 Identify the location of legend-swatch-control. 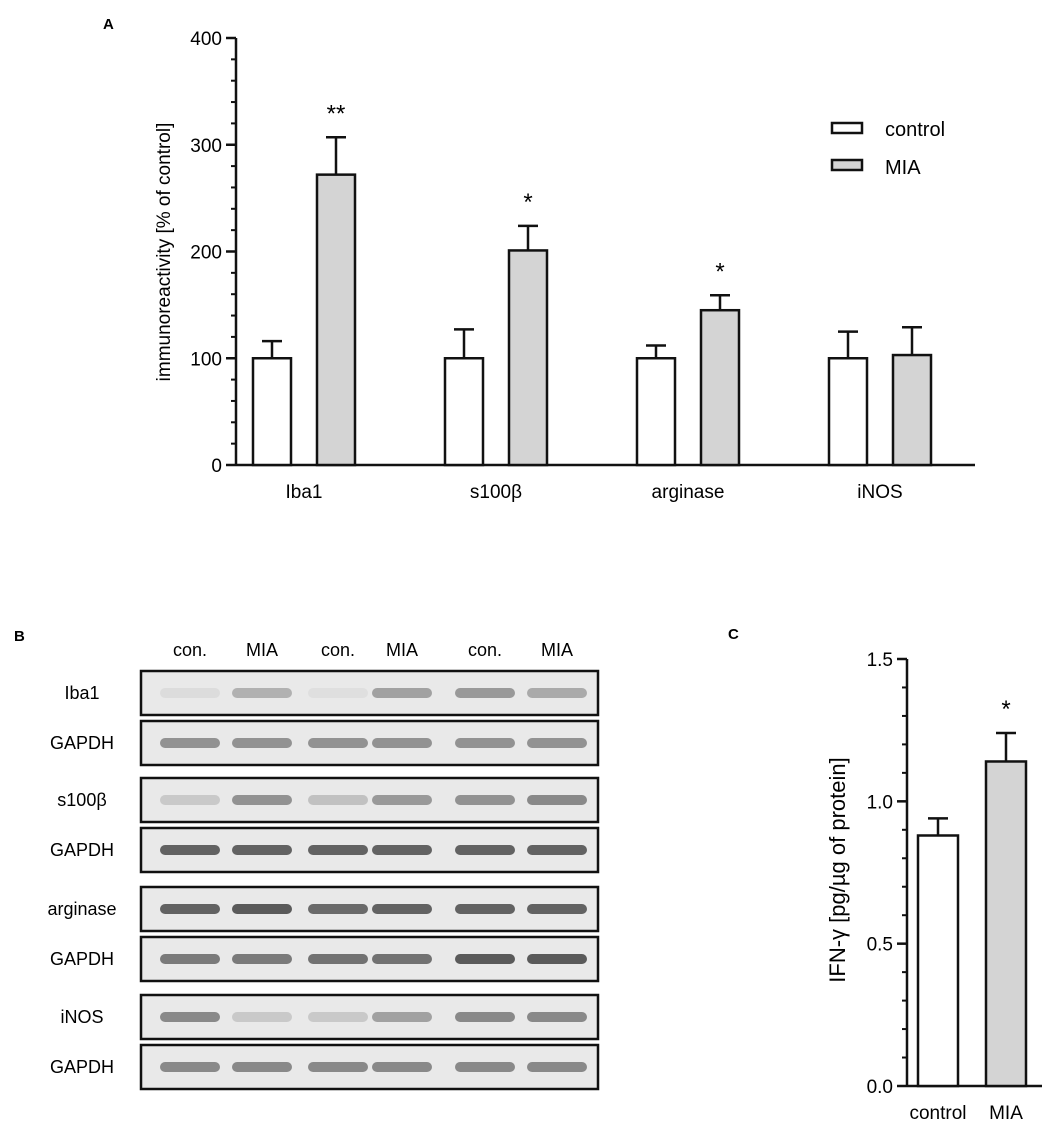
(847, 128).